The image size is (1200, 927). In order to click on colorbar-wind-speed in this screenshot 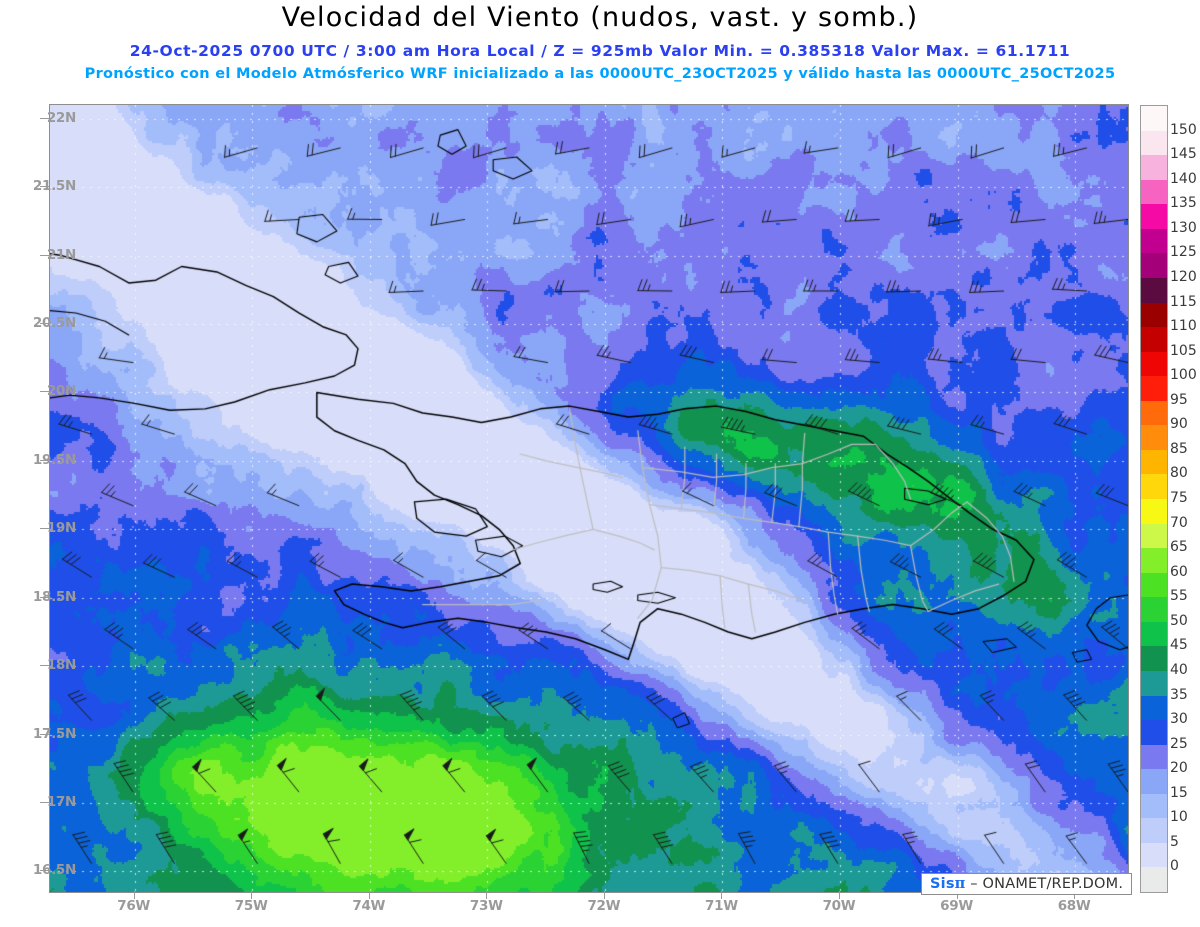, I will do `click(1154, 499)`.